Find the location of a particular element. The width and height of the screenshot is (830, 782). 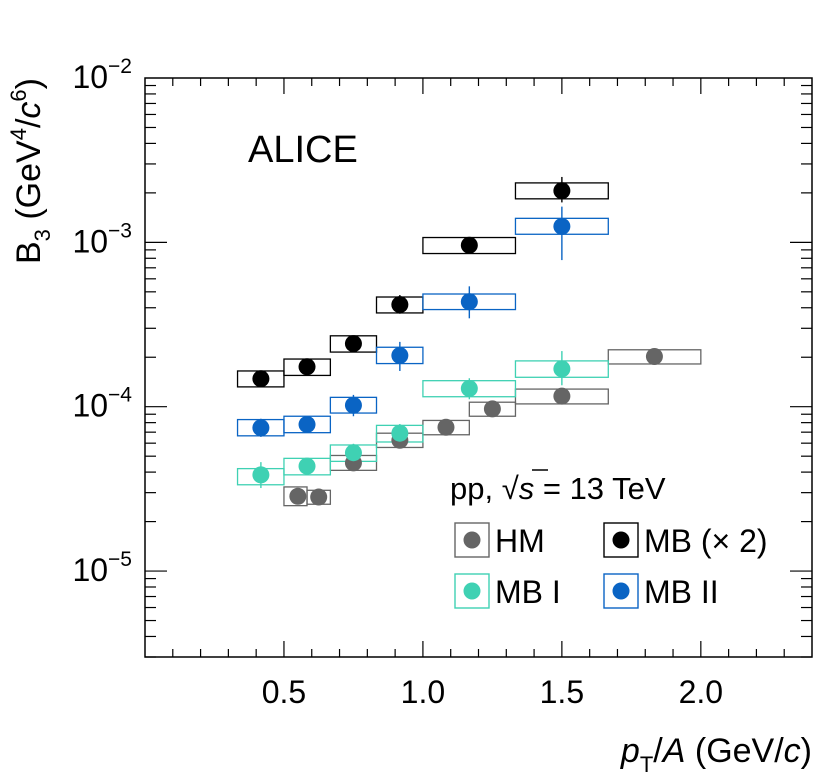

legend-marker-mb2 is located at coordinates (621, 540).